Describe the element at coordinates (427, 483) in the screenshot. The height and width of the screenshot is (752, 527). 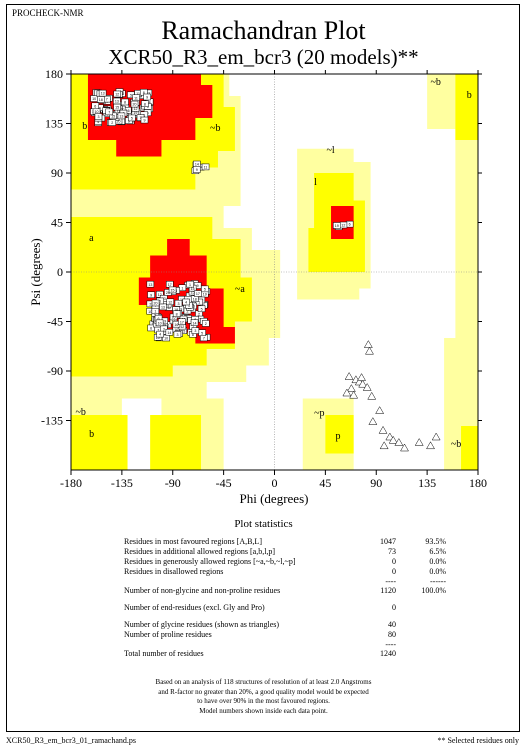
I see `x-tick-label: 135` at that location.